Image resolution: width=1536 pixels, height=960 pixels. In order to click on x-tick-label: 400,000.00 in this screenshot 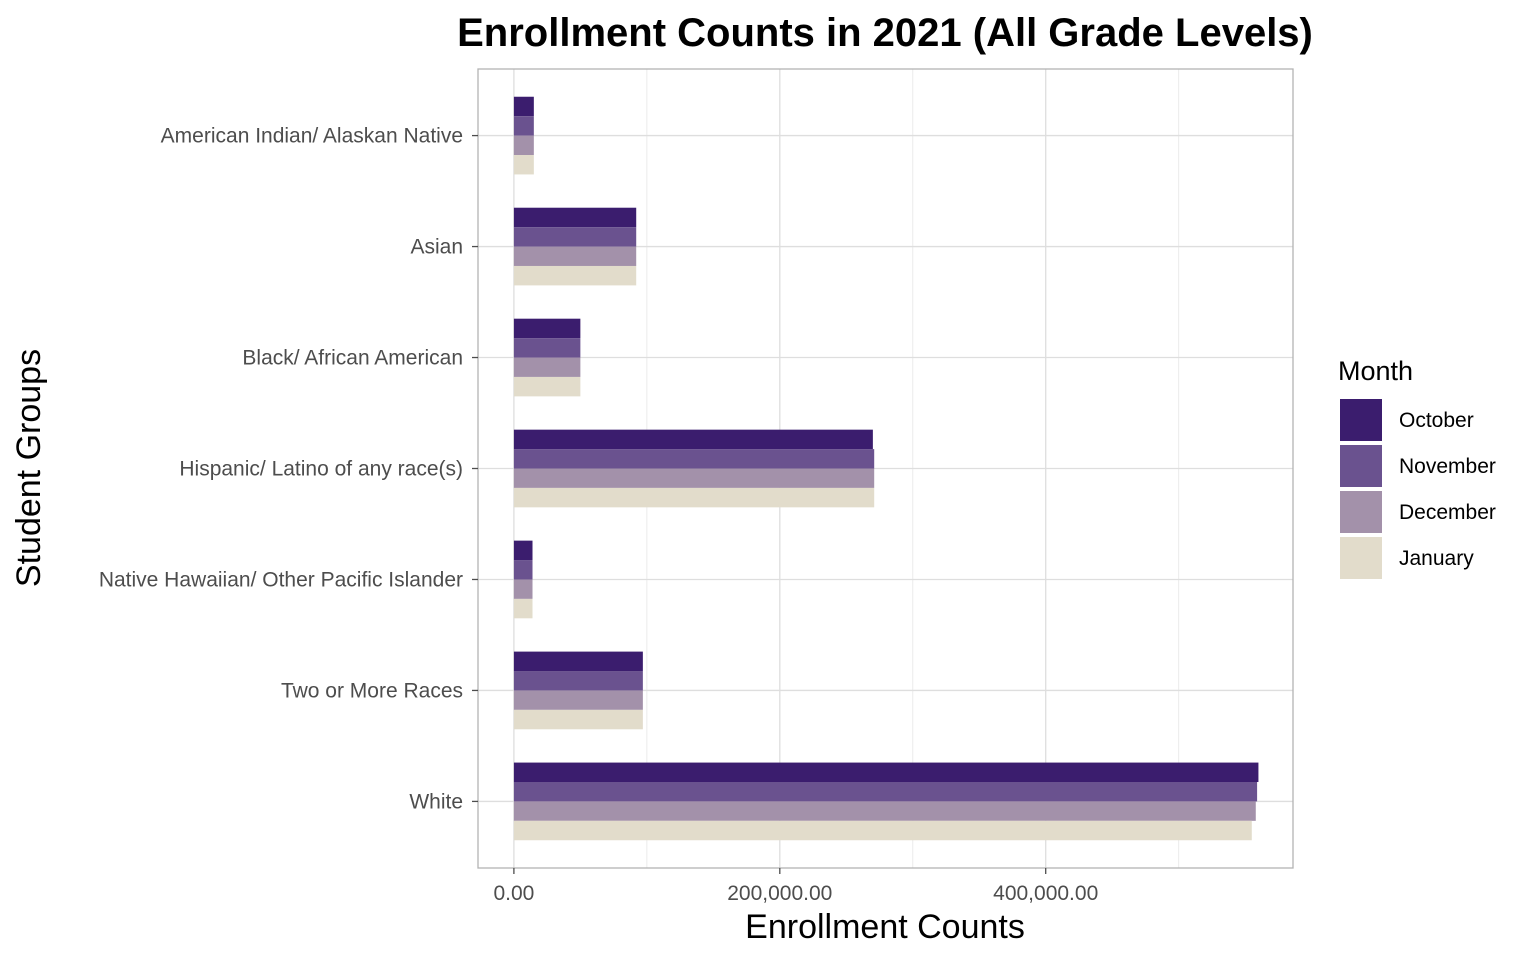, I will do `click(1045, 893)`.